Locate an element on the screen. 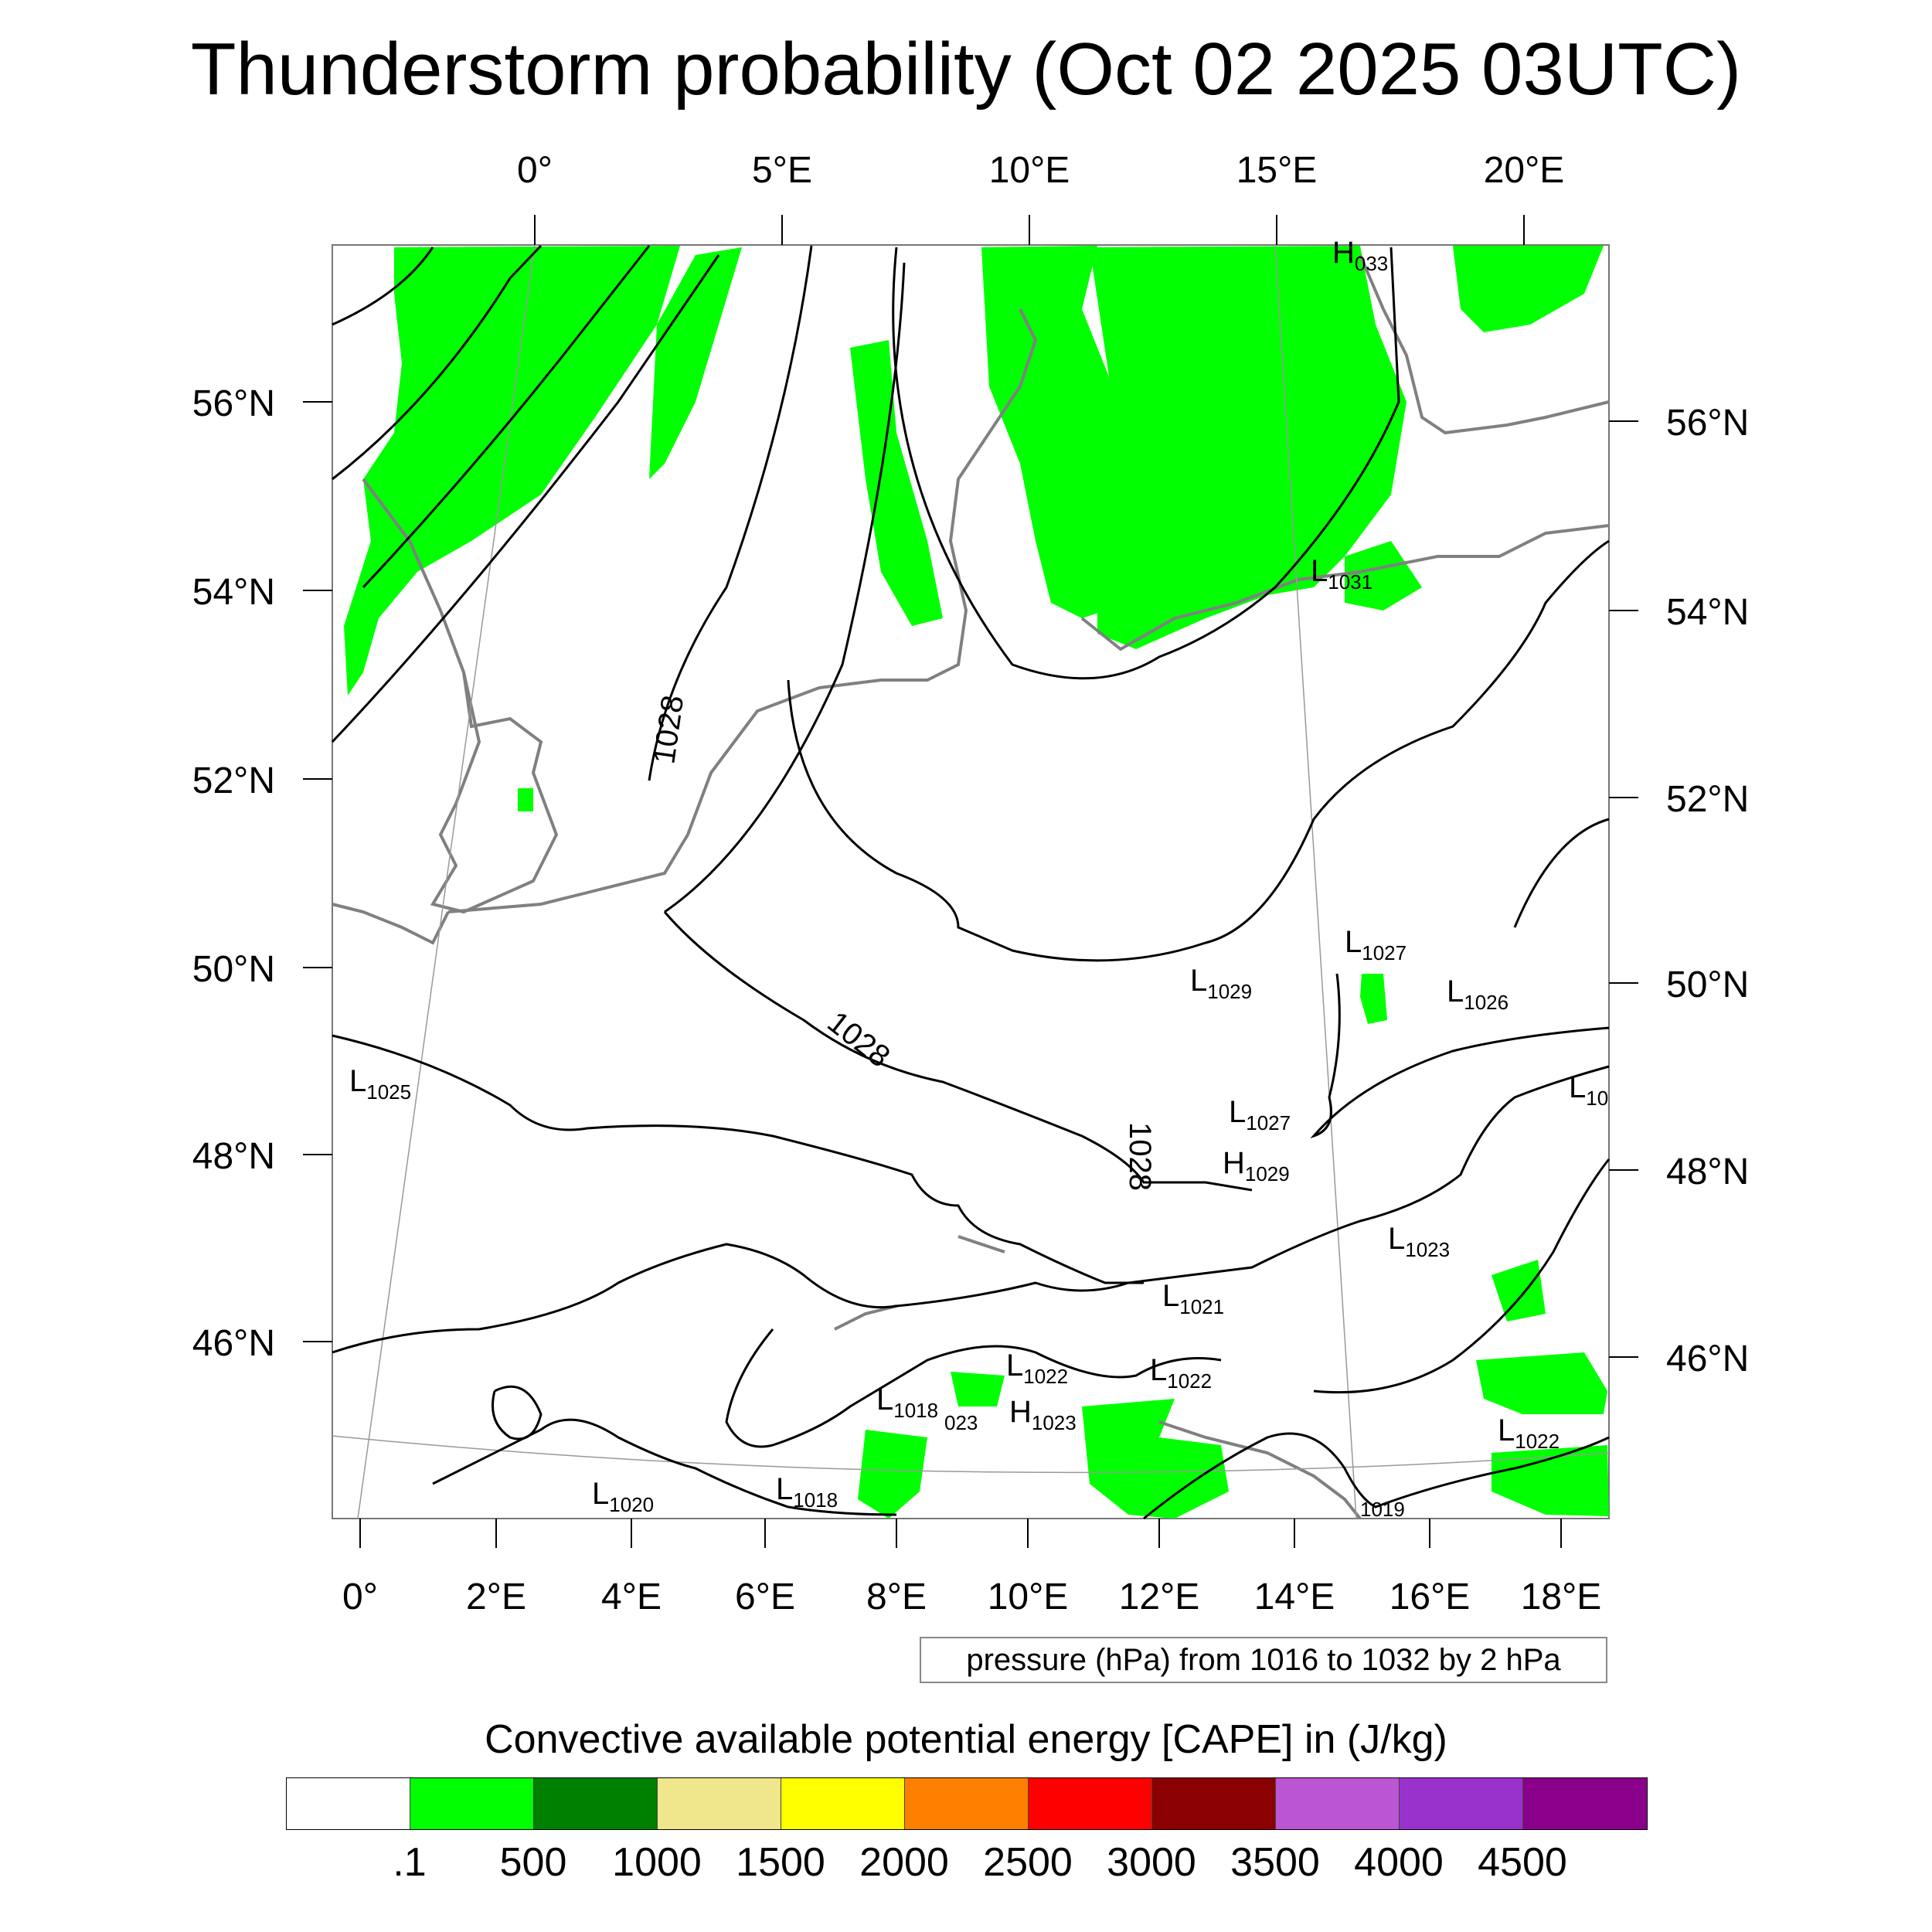 This screenshot has width=1932, height=1932. left-lat-label: 50°N is located at coordinates (234, 970).